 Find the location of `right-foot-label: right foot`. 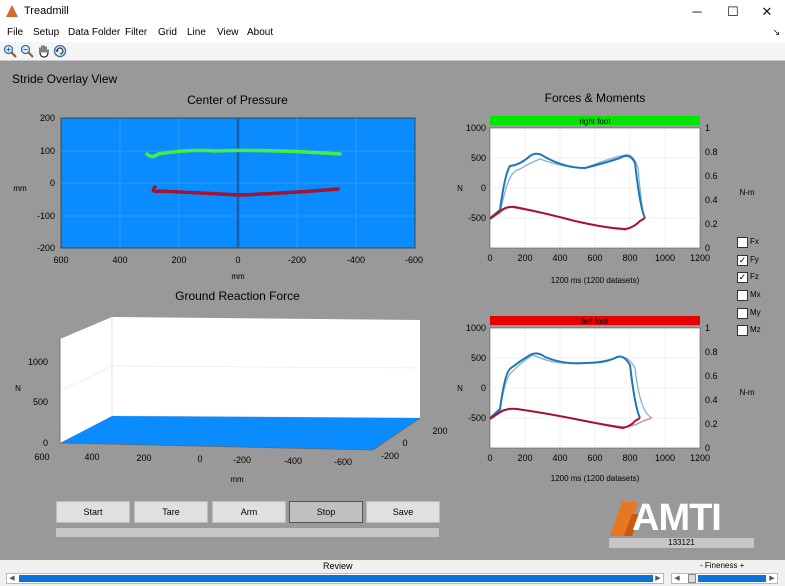

right-foot-label: right foot is located at coordinates (595, 121).